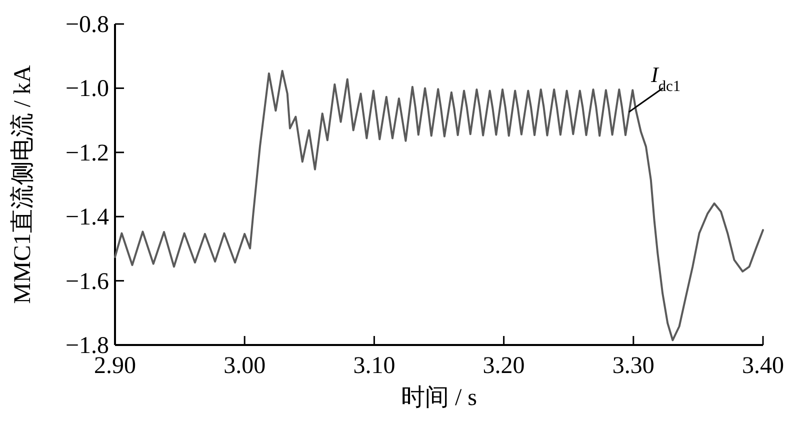 This screenshot has height=422, width=800. I want to click on x-tick-label: 3.40, so click(763, 366).